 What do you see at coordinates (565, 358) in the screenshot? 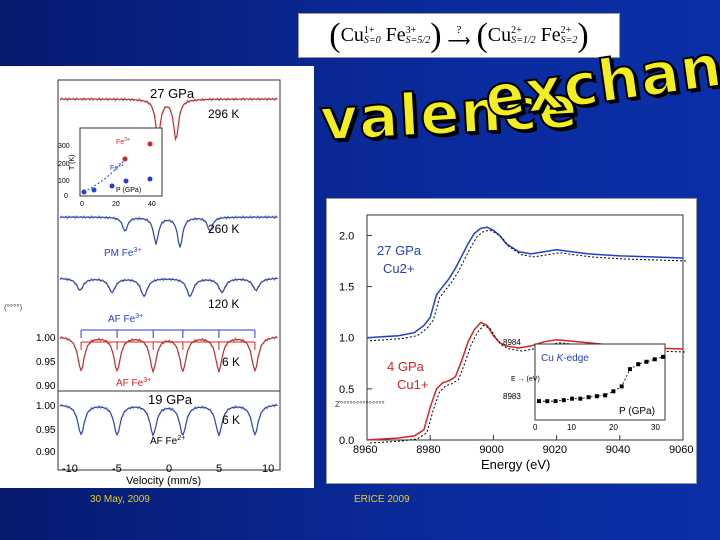
I see `inset-title: Cu K-edge` at bounding box center [565, 358].